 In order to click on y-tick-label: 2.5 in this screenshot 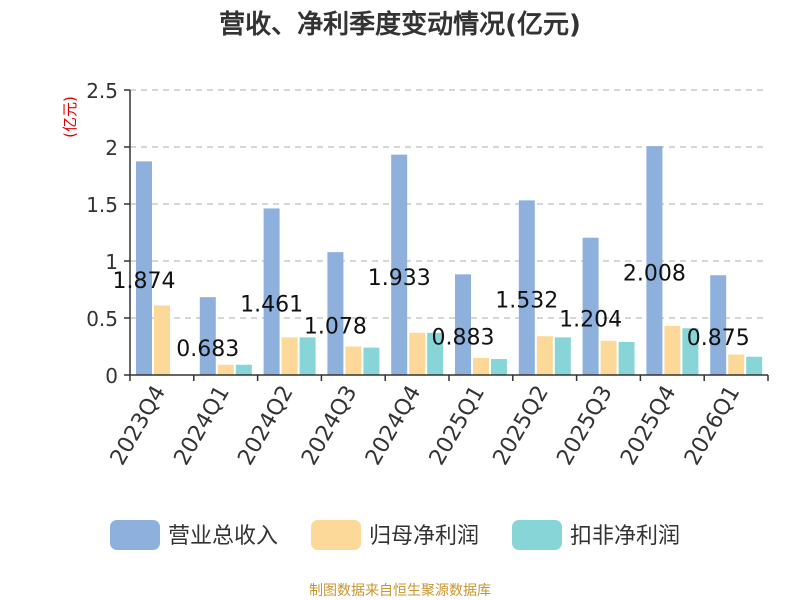, I will do `click(102, 91)`.